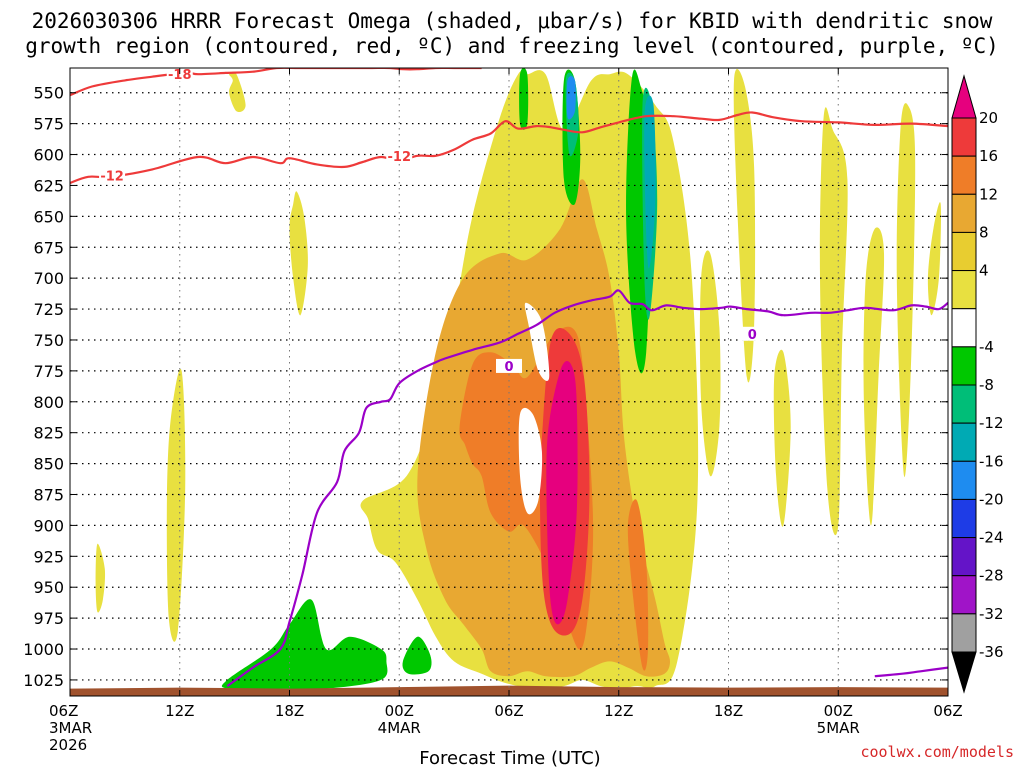  Describe the element at coordinates (48, 525) in the screenshot. I see `y-tick-label-14: 900` at that location.